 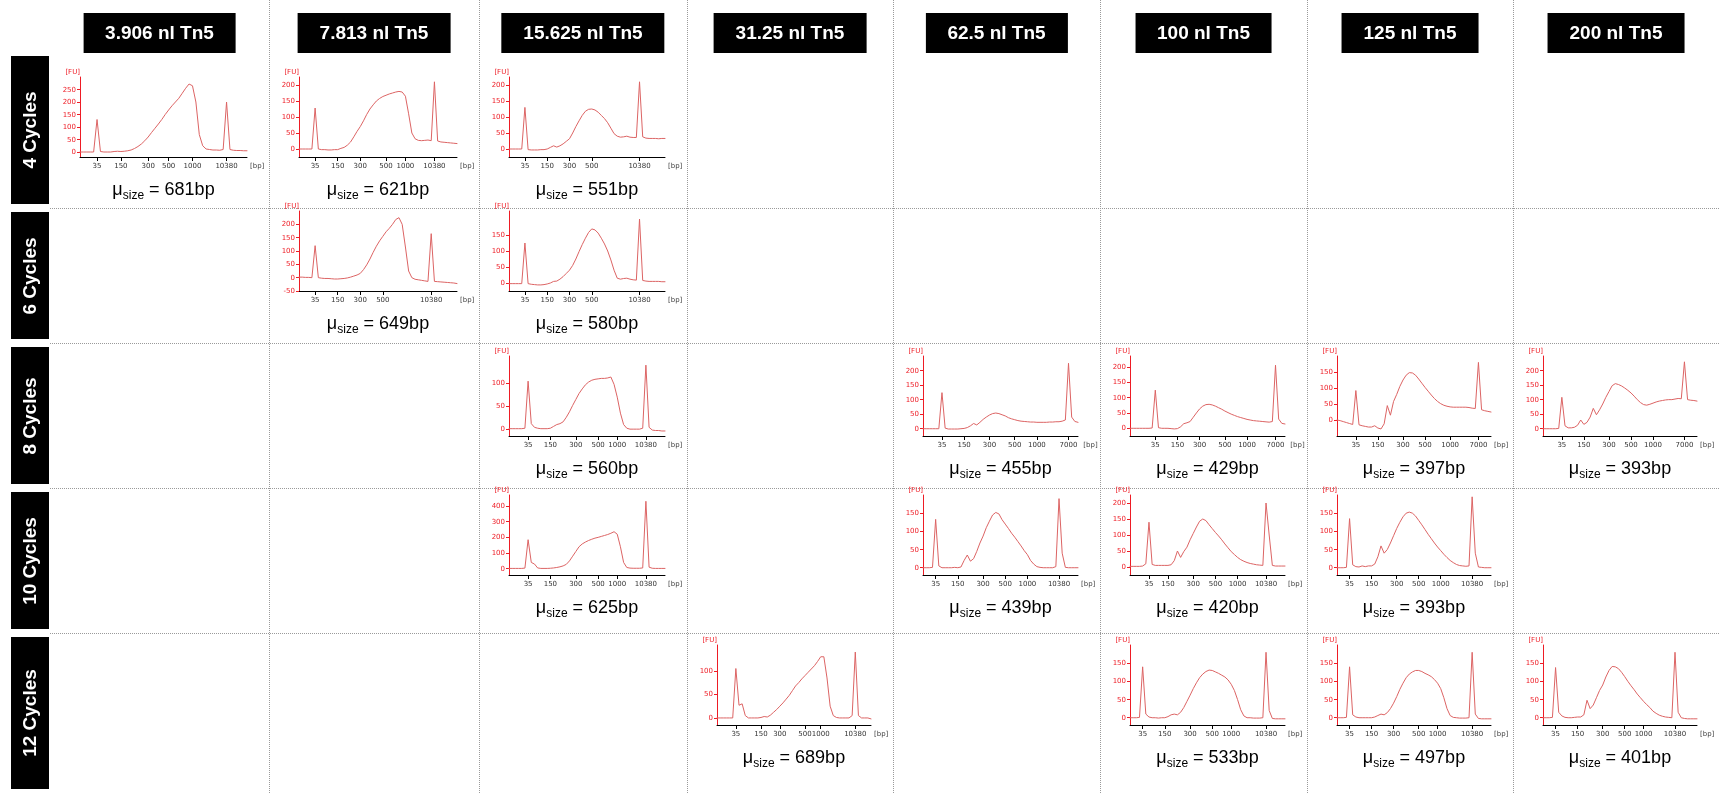 I want to click on text: μ$_{size}$ = 439bp, so click(x=1000, y=608).